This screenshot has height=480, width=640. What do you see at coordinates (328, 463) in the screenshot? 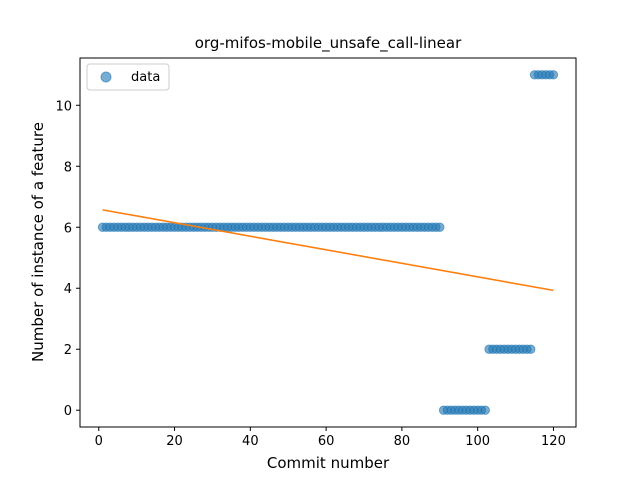
I see `x-axis-label: Commit number` at bounding box center [328, 463].